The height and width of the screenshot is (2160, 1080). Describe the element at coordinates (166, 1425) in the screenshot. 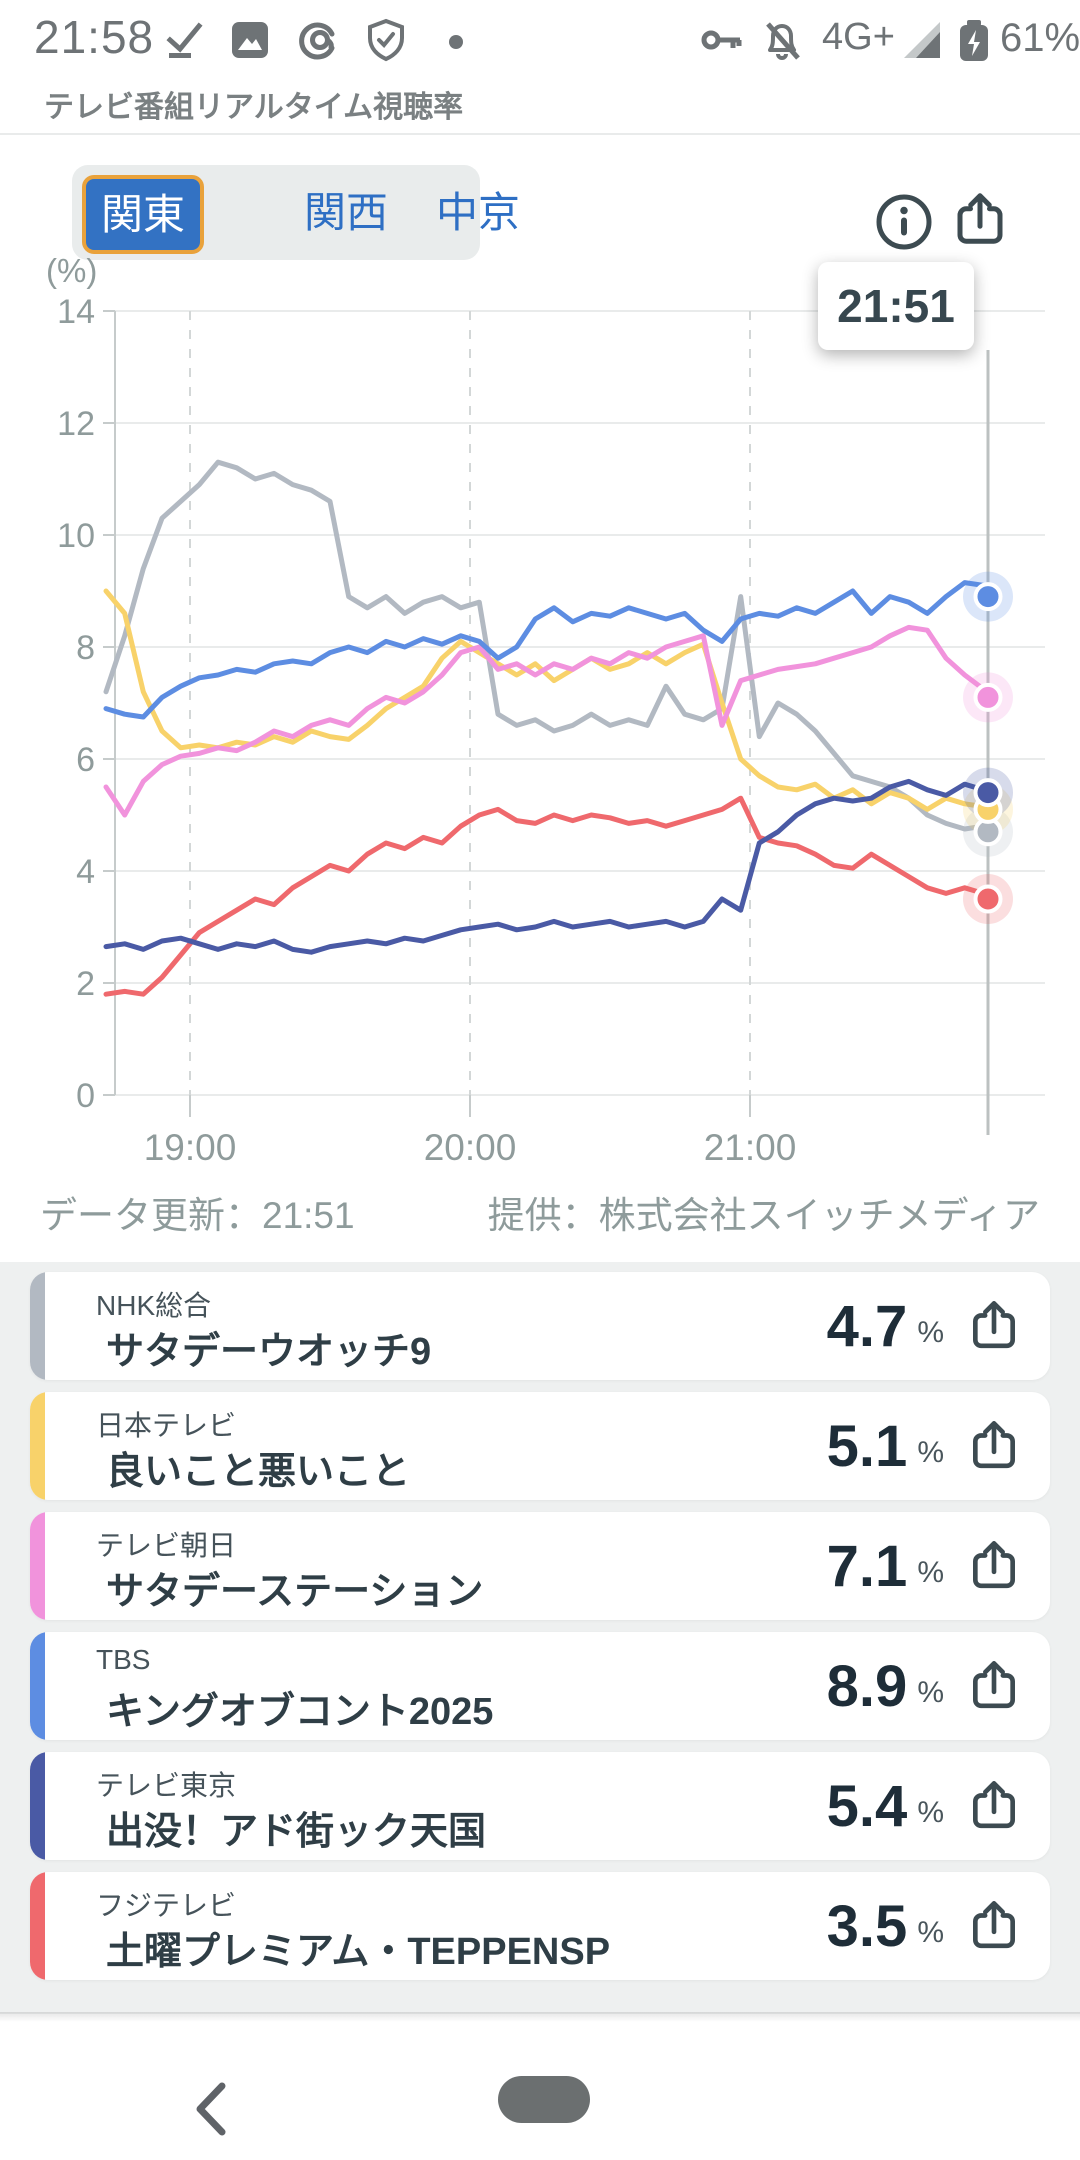

I see `channel-name: 日本テレビ` at that location.